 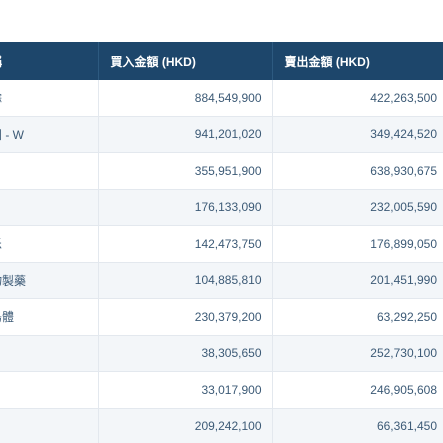 I want to click on buy-amount-cell: 38,305,650, so click(x=185, y=353).